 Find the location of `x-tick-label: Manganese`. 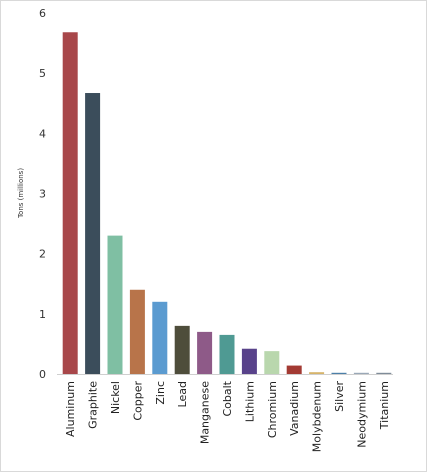

x-tick-label: Manganese is located at coordinates (205, 412).